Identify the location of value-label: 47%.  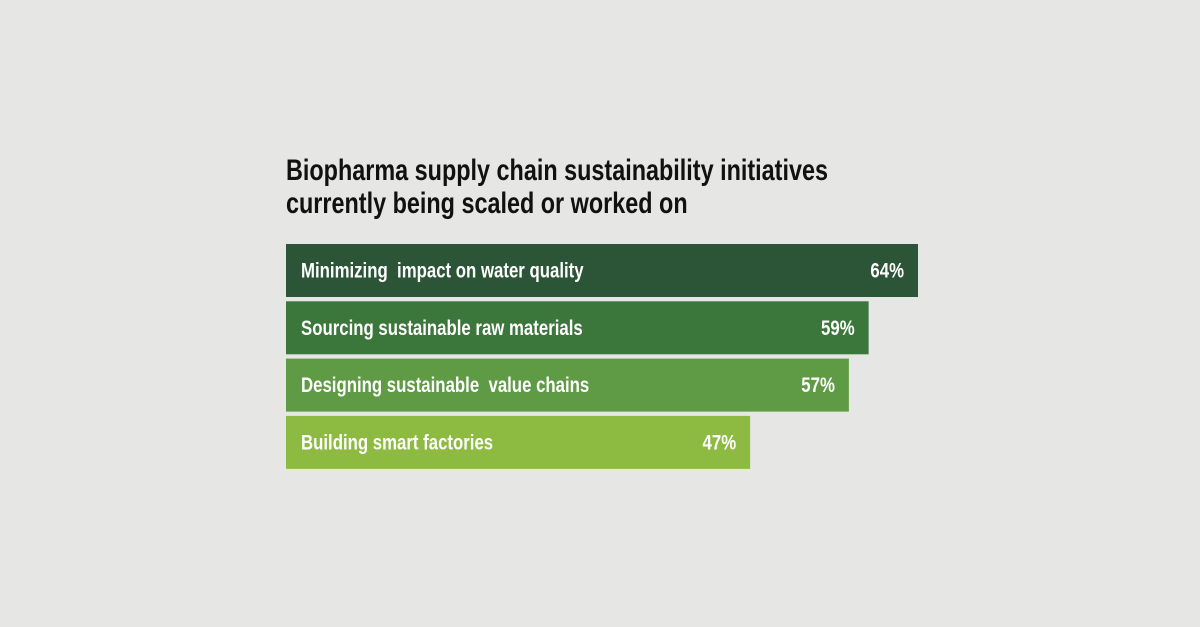
(720, 443).